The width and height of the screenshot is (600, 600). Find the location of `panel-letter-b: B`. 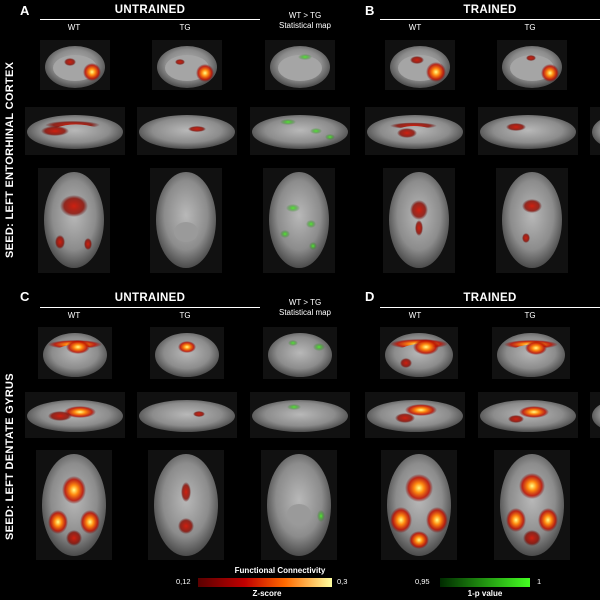

panel-letter-b: B is located at coordinates (370, 10).